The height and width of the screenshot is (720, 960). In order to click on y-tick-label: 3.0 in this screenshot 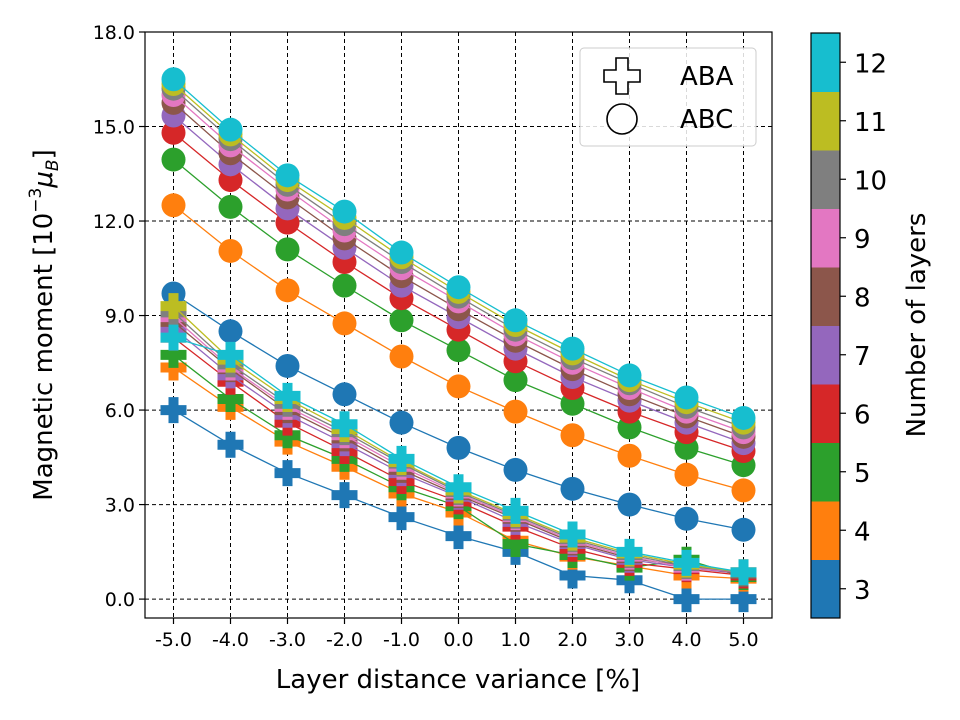, I will do `click(120, 506)`.